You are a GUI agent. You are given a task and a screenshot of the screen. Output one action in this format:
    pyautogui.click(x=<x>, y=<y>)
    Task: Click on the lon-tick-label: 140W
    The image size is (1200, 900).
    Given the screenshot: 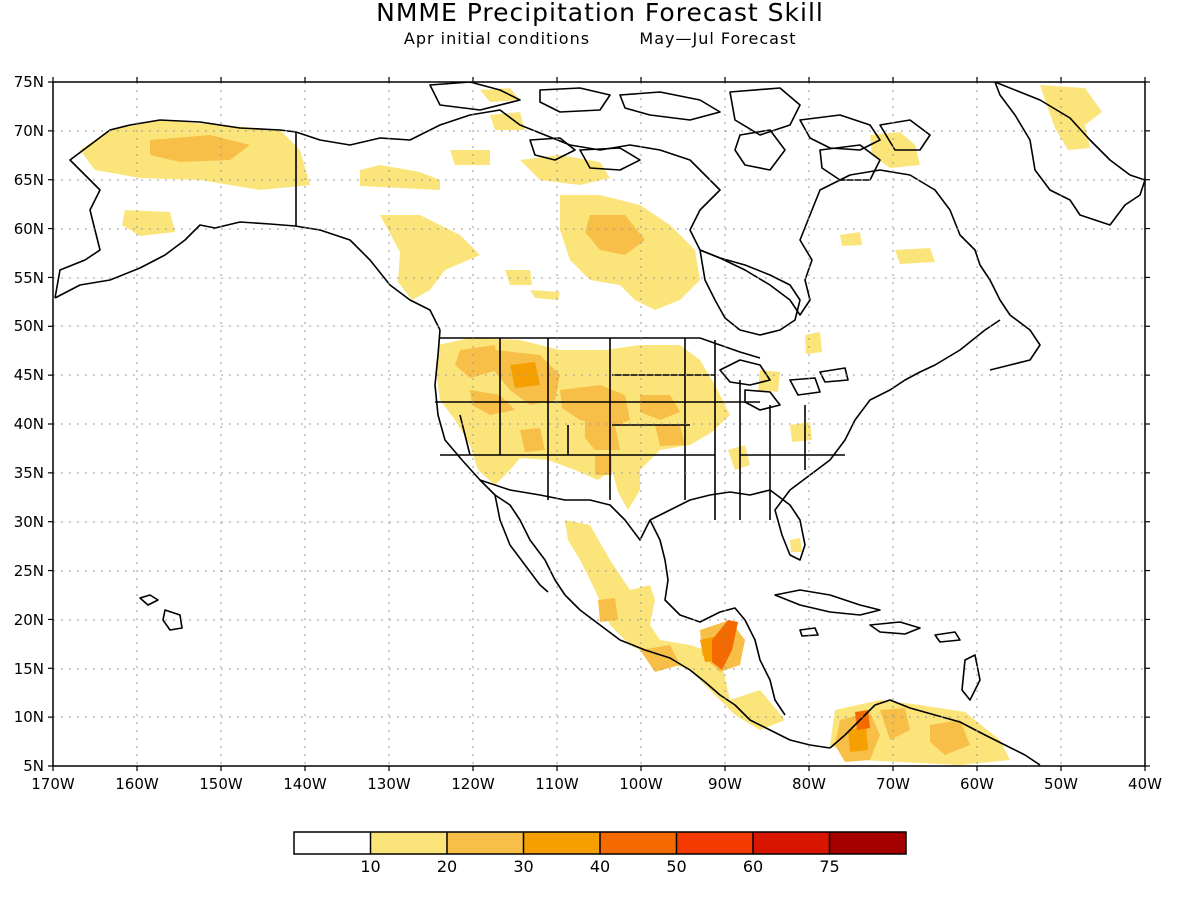 What is the action you would take?
    pyautogui.click(x=305, y=784)
    